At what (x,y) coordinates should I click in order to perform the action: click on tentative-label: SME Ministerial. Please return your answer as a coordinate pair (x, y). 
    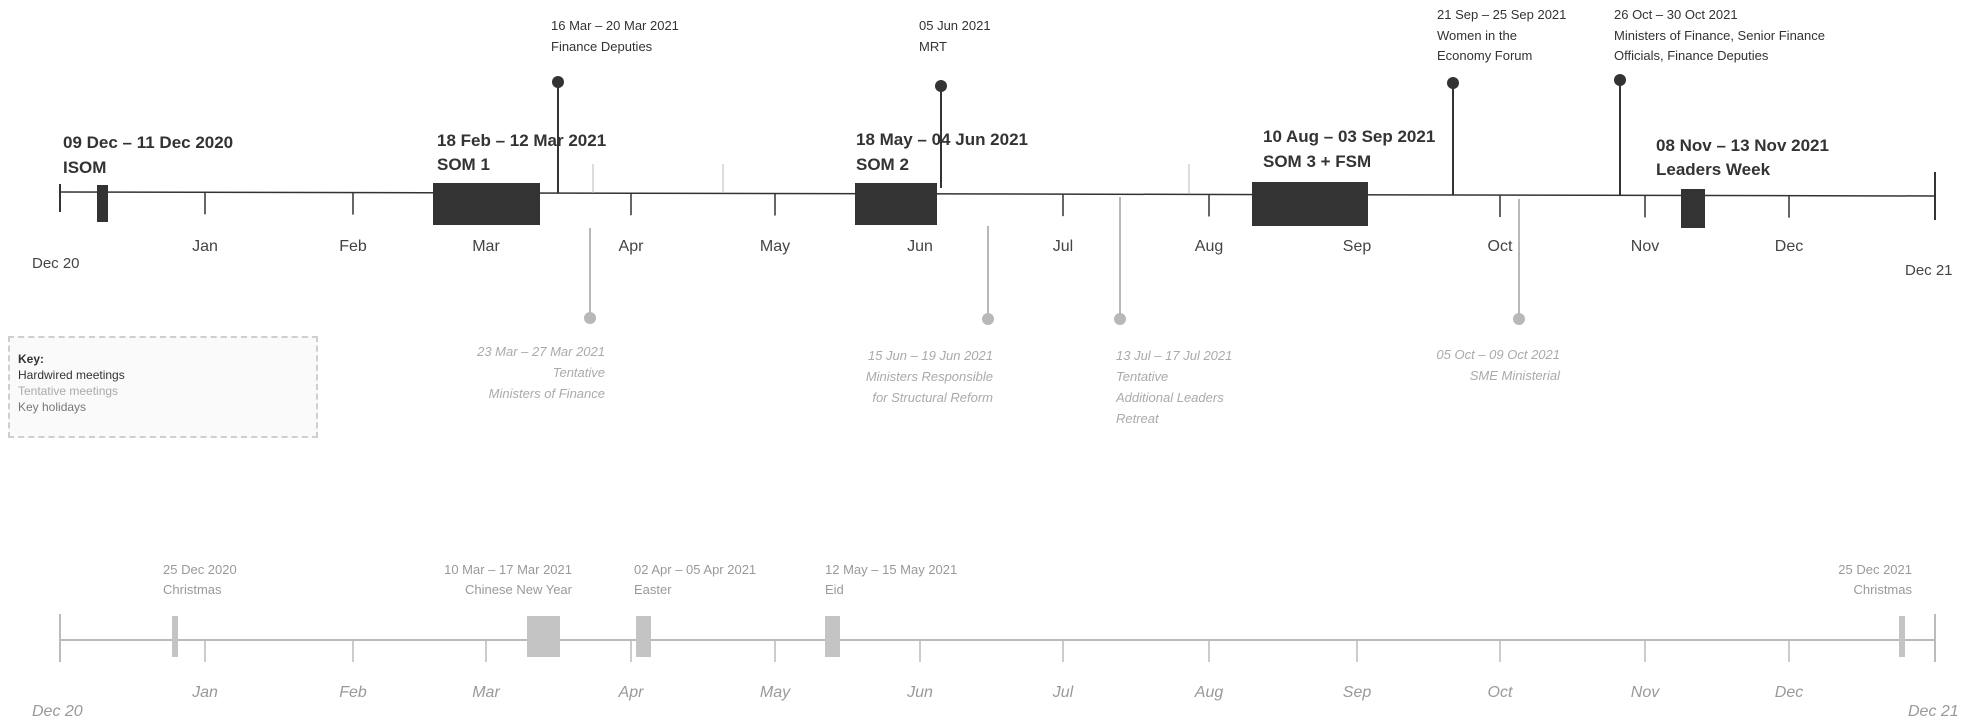
    Looking at the image, I should click on (1515, 375).